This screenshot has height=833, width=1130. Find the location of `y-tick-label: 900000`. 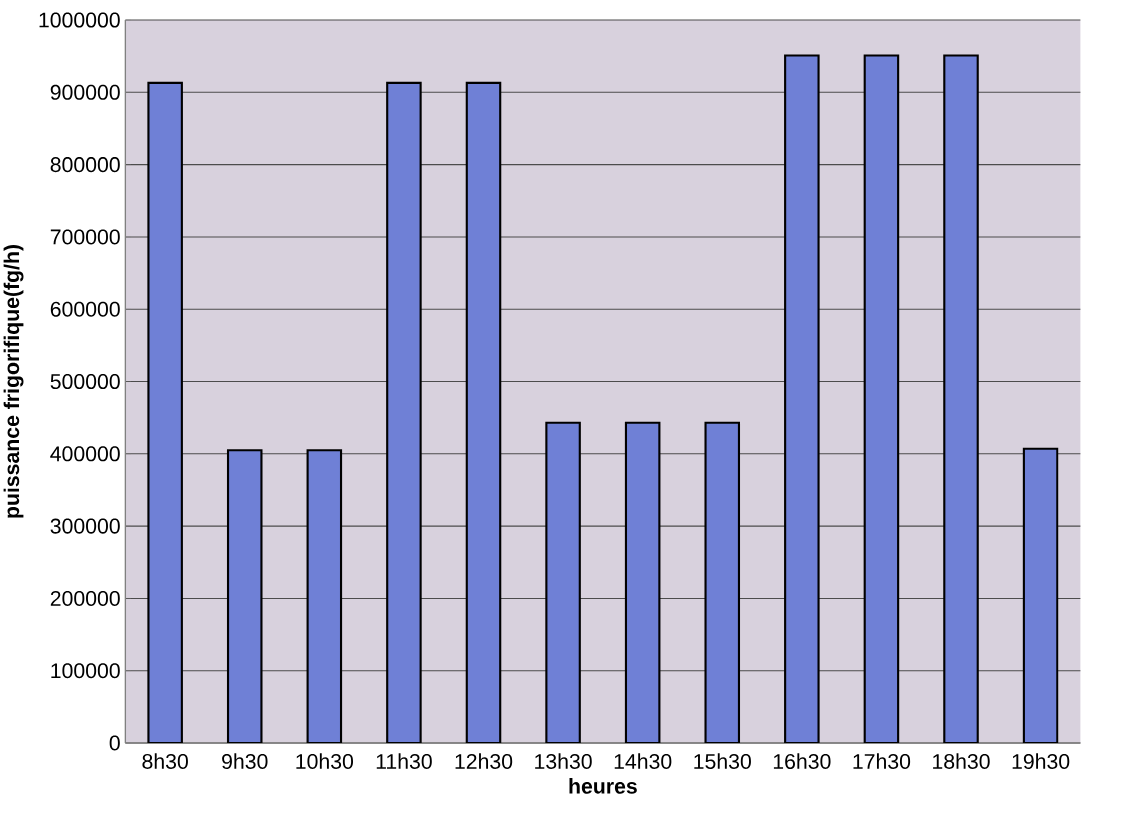

y-tick-label: 900000 is located at coordinates (85, 92).